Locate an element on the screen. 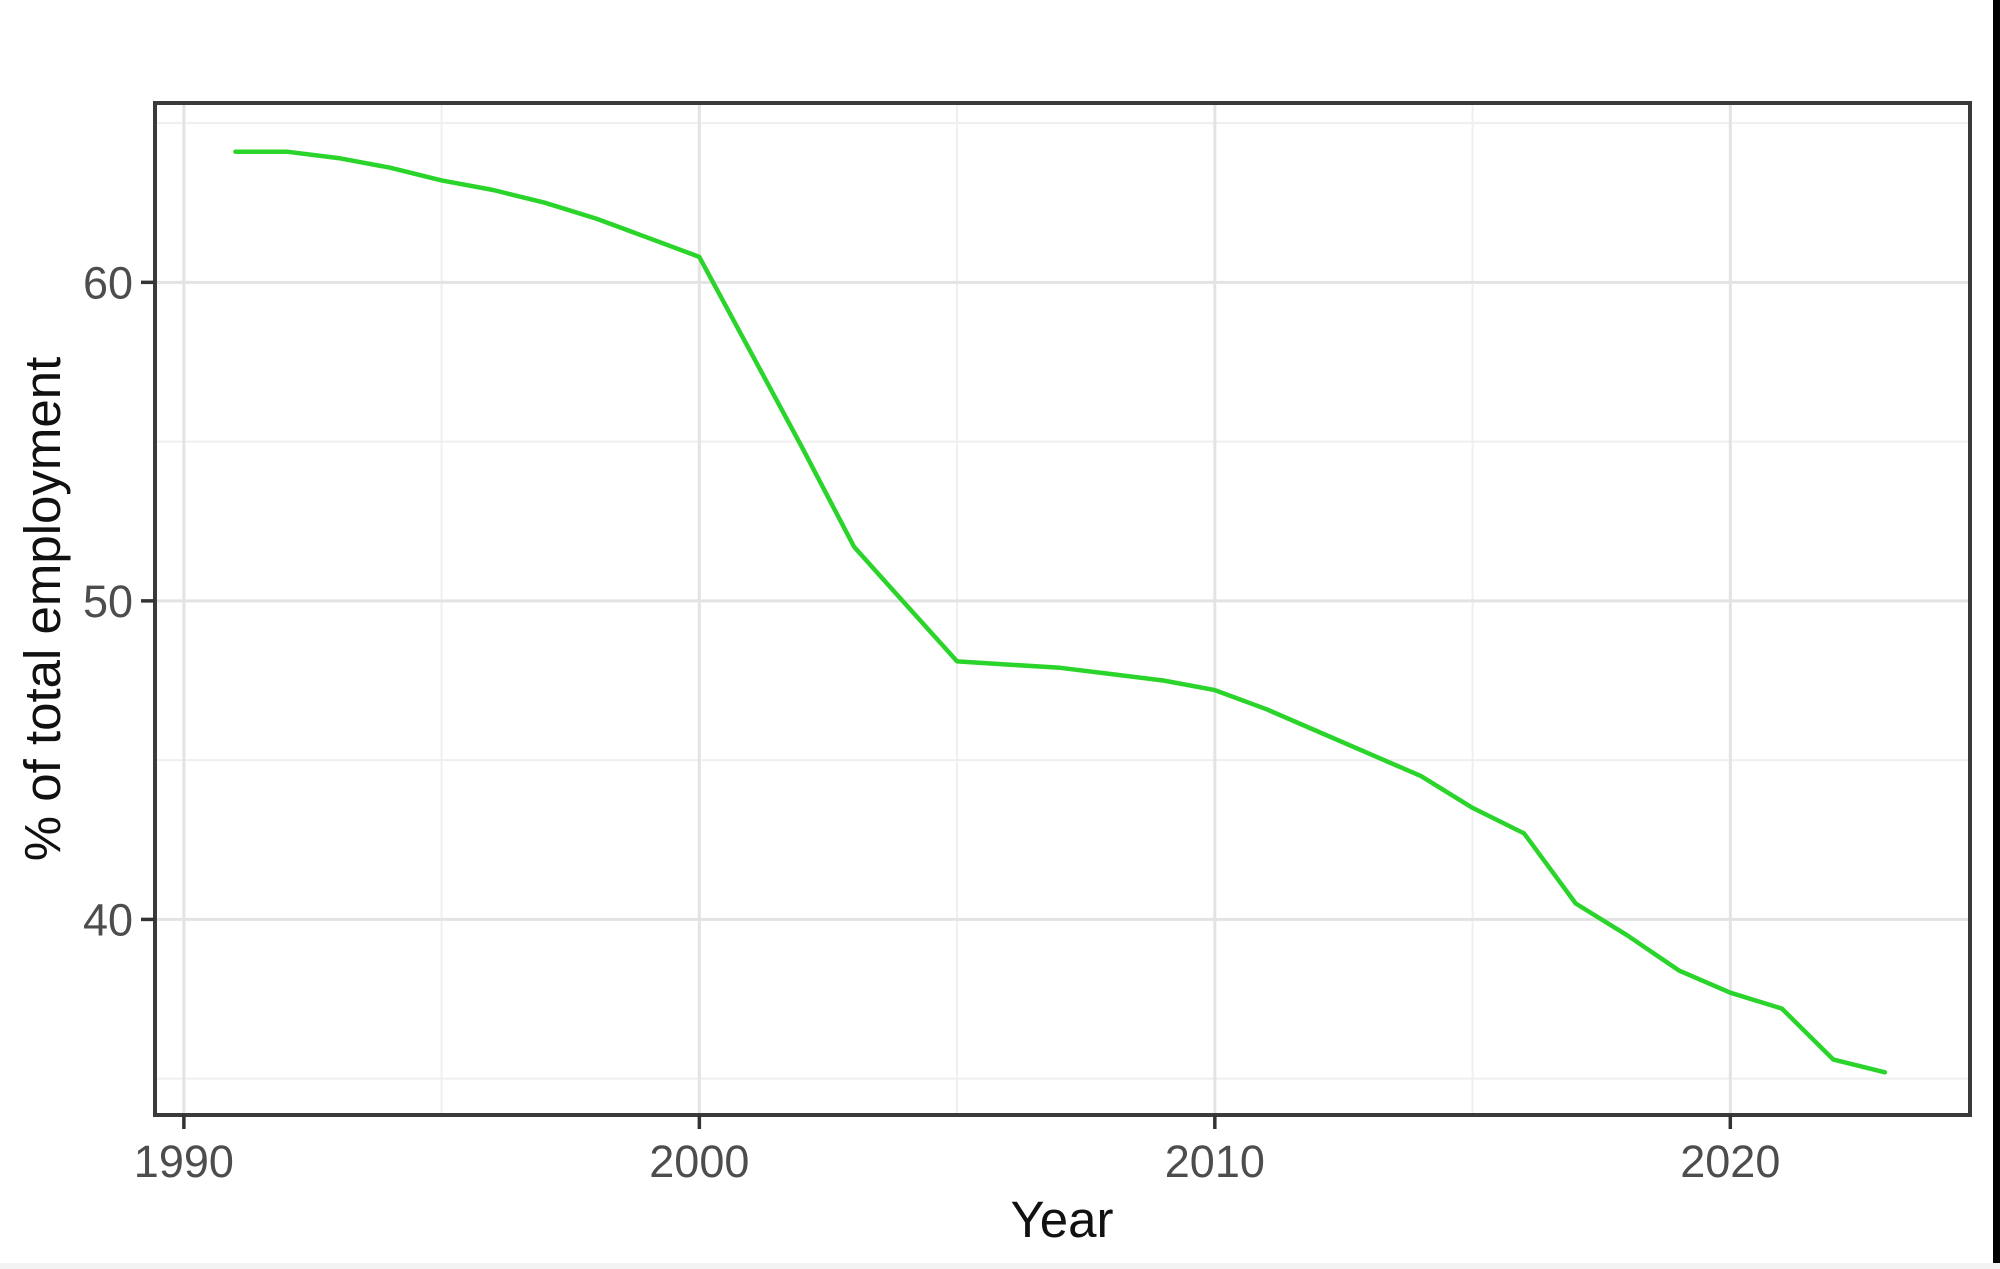 This screenshot has height=1269, width=2000. x-tick-label: 2000 is located at coordinates (699, 1161).